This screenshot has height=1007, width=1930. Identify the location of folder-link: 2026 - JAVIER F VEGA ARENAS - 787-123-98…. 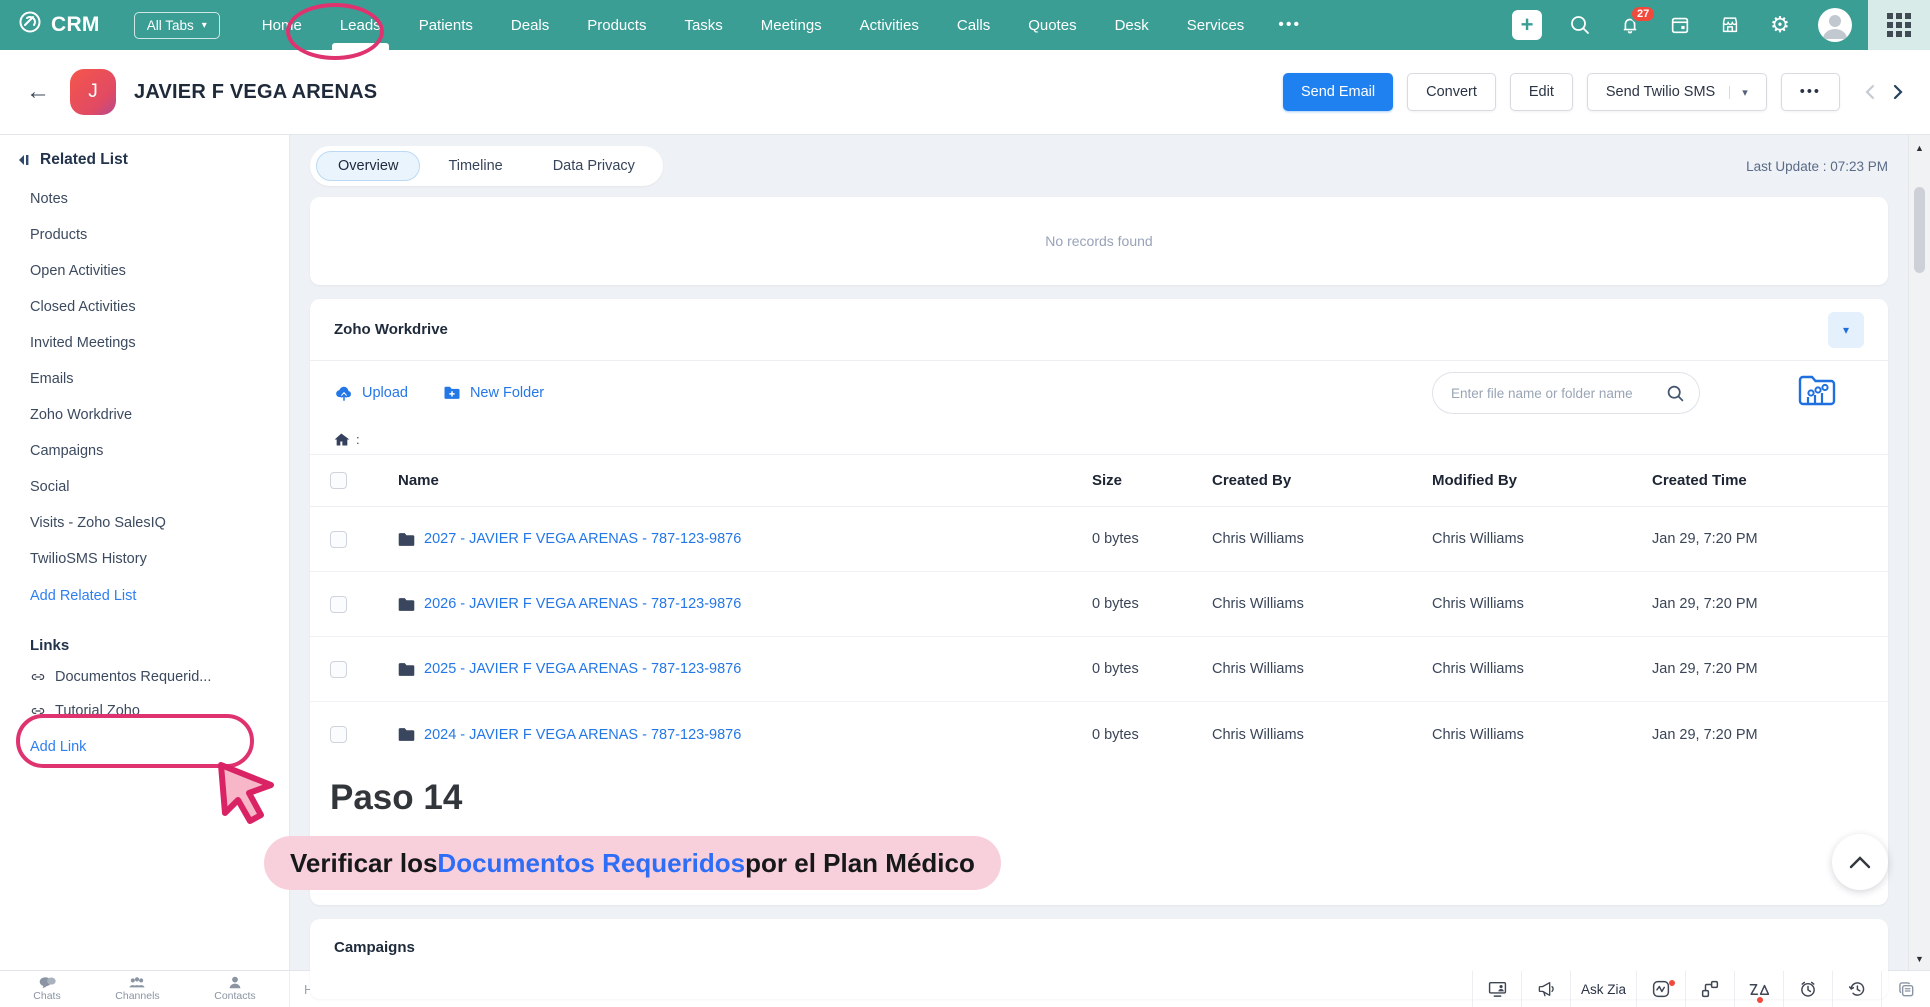
(583, 604).